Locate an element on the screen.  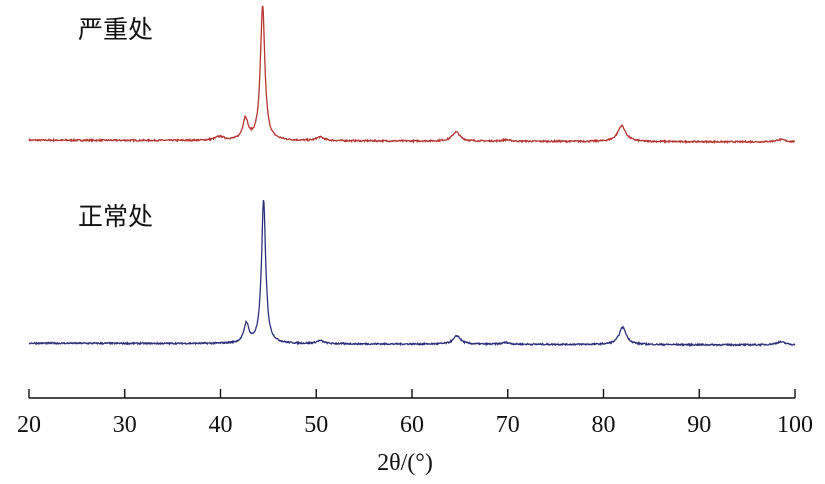
series-label-severe: 严重处 is located at coordinates (115, 29).